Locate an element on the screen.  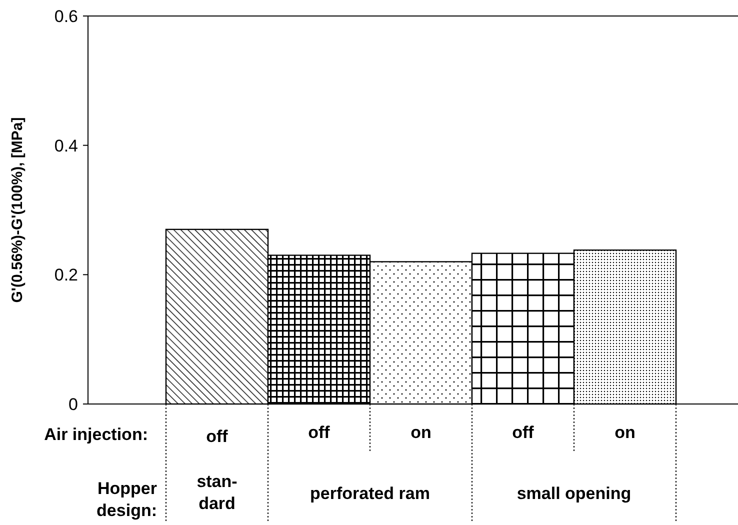
y-tick-label: 0.6 is located at coordinates (66, 16).